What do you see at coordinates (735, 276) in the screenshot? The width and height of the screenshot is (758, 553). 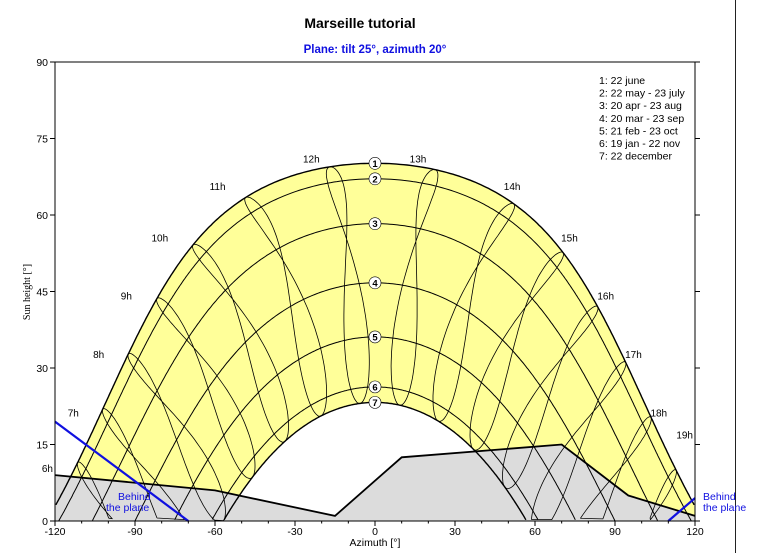 I see `window-border` at bounding box center [735, 276].